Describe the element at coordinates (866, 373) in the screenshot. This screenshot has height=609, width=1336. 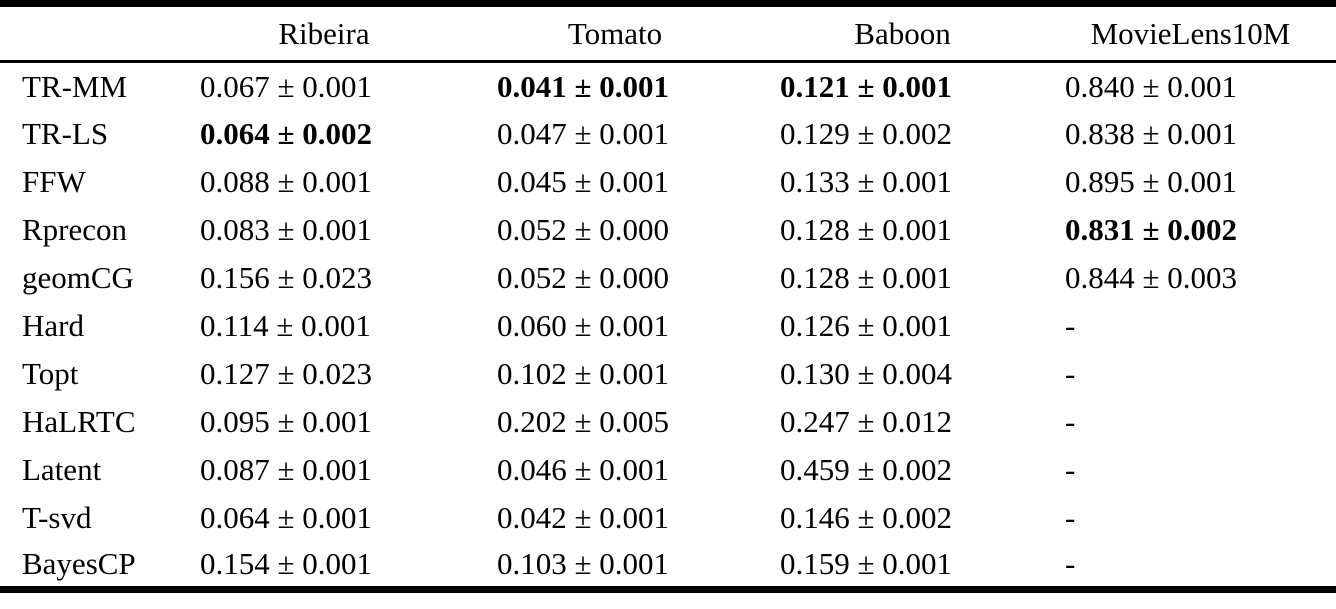
I see `value-cell: 0.130 ± 0.004` at that location.